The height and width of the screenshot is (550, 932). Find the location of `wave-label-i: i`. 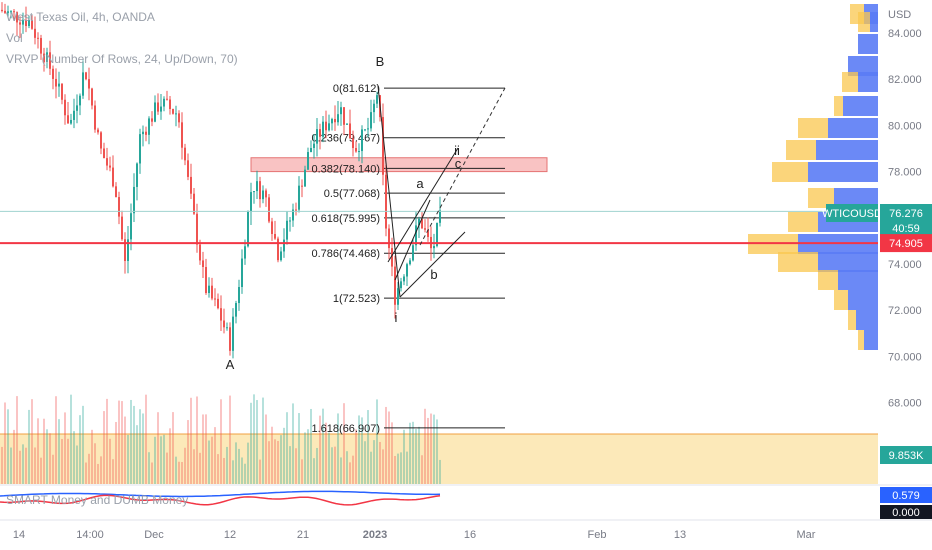

wave-label-i: i is located at coordinates (396, 317).